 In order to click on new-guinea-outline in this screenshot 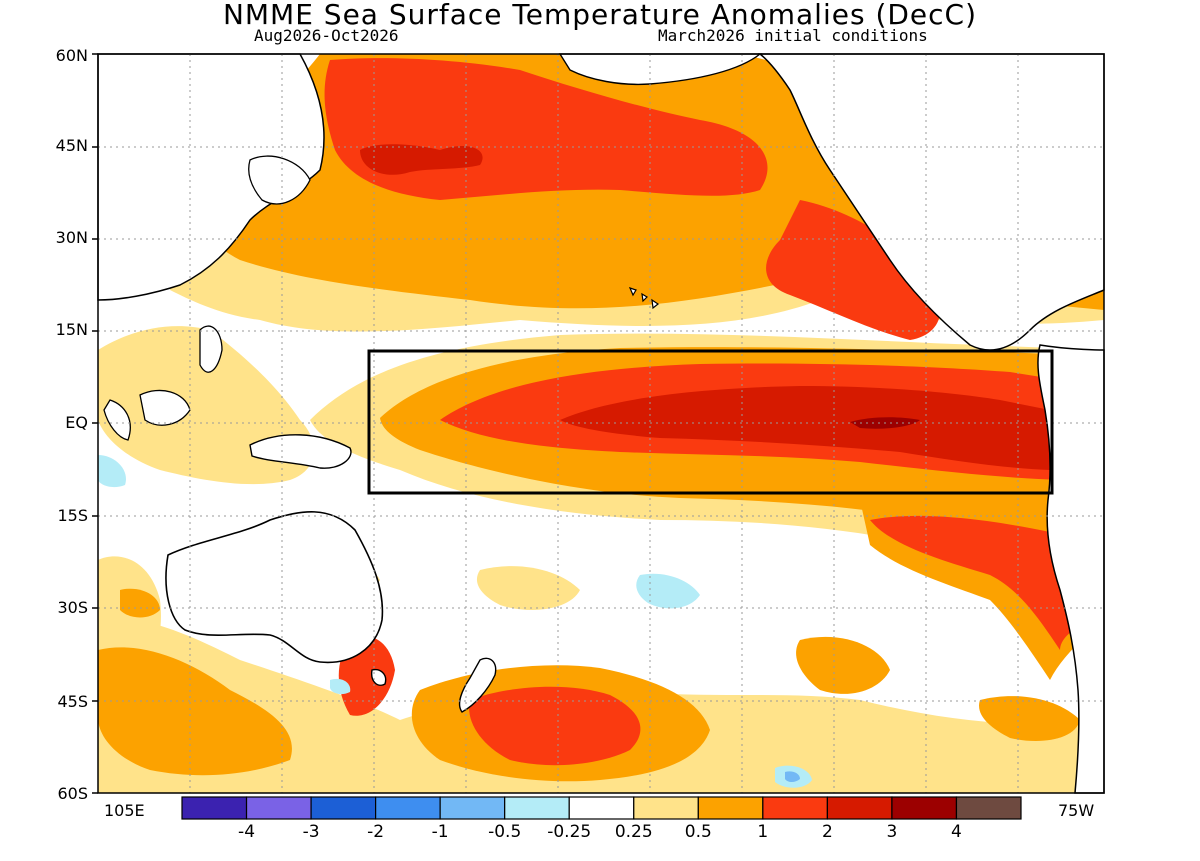, I will do `click(300, 451)`.